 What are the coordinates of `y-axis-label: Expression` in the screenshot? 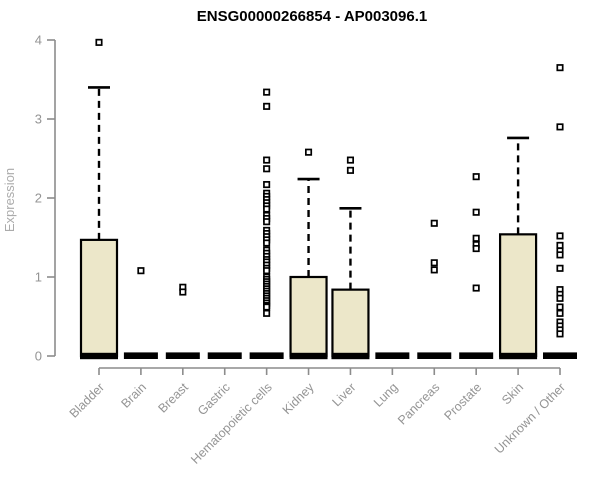 It's located at (9, 200).